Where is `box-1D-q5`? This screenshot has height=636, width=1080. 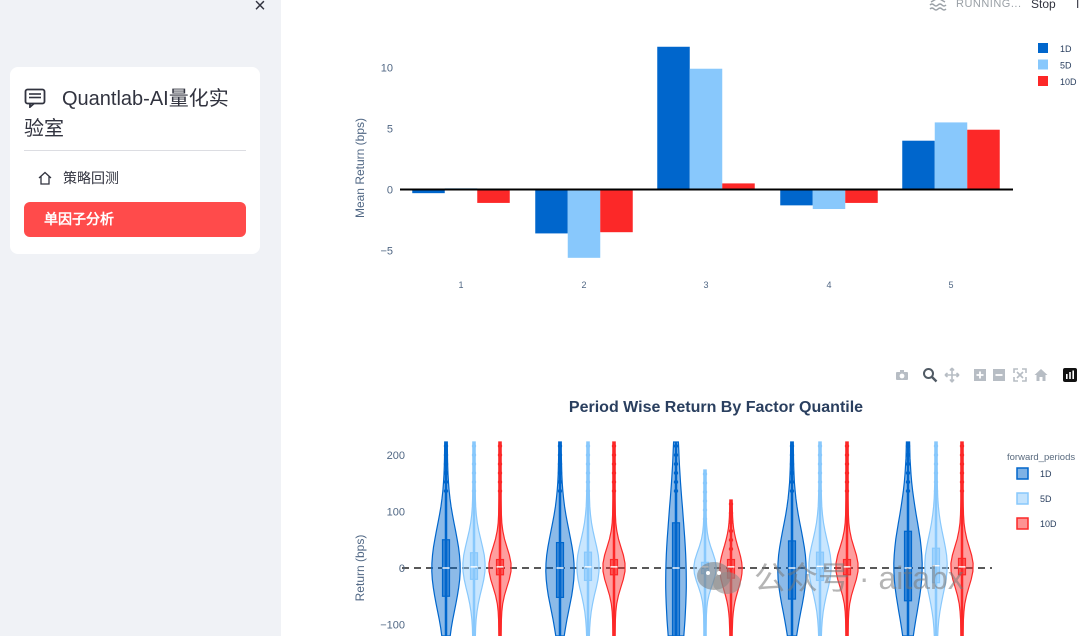 box-1D-q5 is located at coordinates (908, 566).